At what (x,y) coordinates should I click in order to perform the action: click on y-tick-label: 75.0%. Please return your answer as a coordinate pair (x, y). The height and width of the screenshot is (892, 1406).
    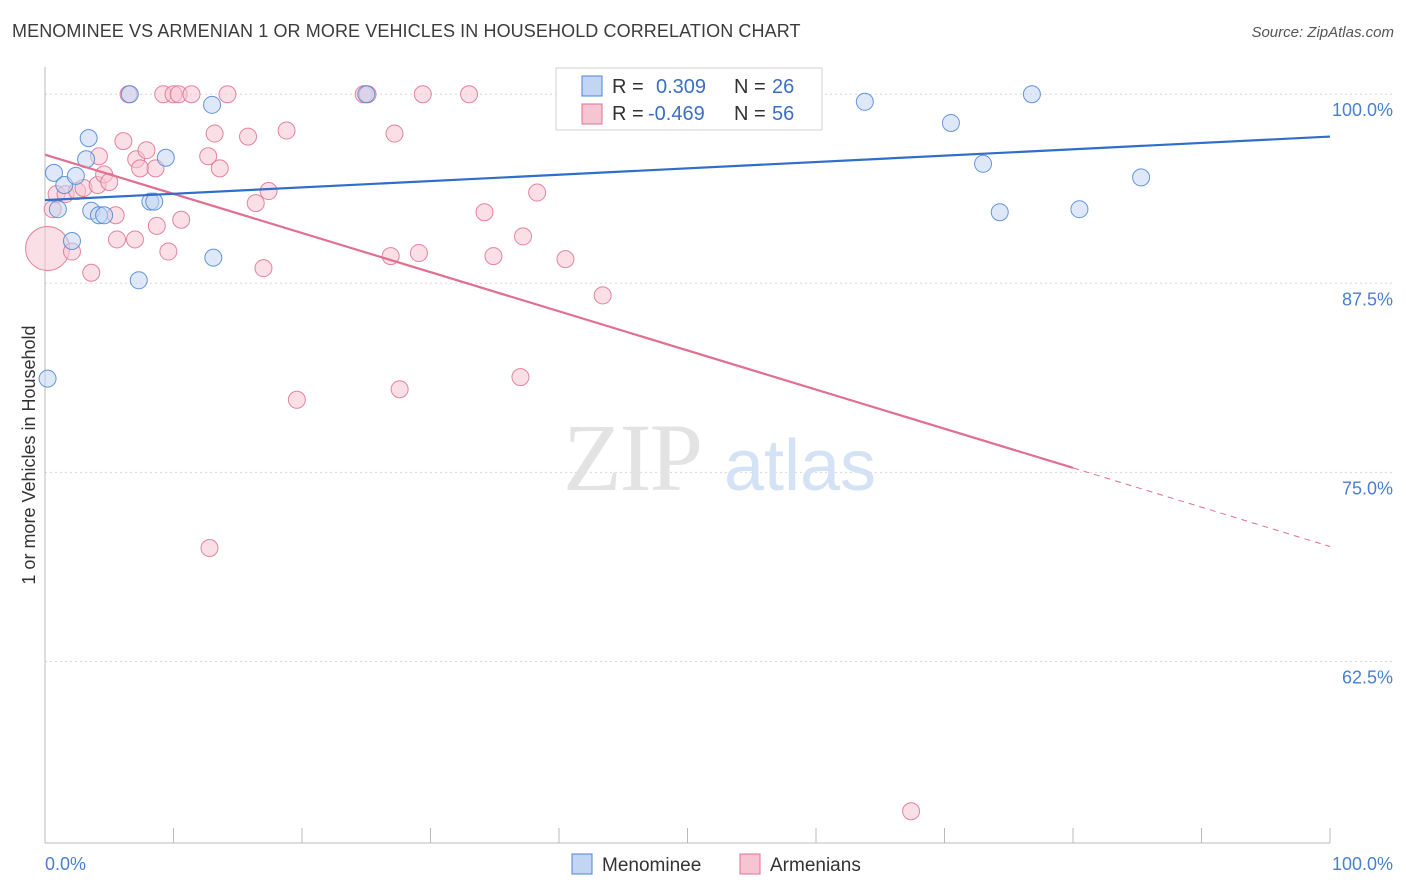
    Looking at the image, I should click on (1367, 488).